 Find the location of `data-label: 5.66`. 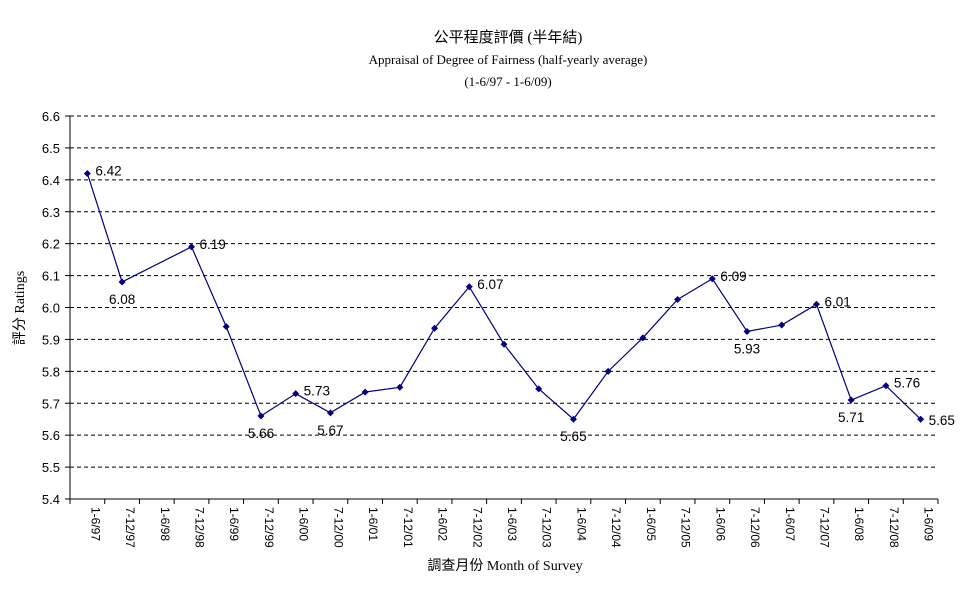

data-label: 5.66 is located at coordinates (261, 433).